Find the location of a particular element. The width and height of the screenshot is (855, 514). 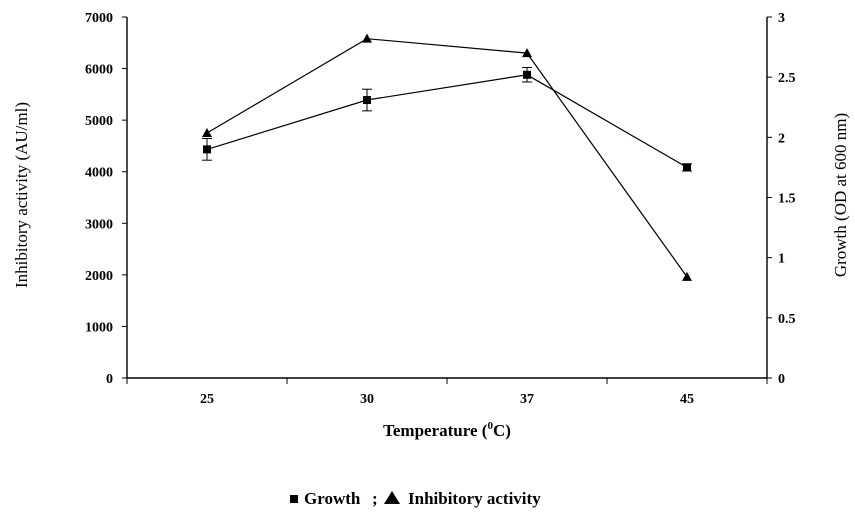

y-right-tick-label: 3 is located at coordinates (781, 18).